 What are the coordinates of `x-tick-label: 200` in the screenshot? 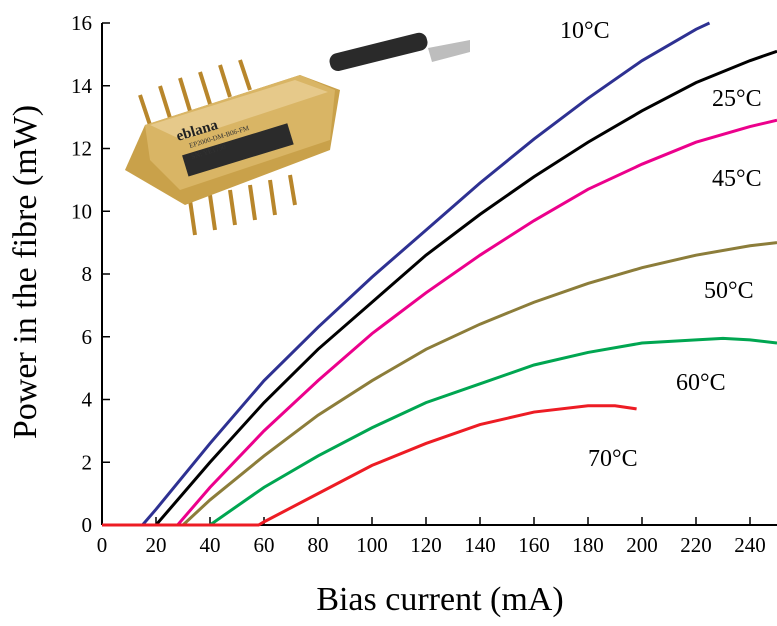 It's located at (642, 545).